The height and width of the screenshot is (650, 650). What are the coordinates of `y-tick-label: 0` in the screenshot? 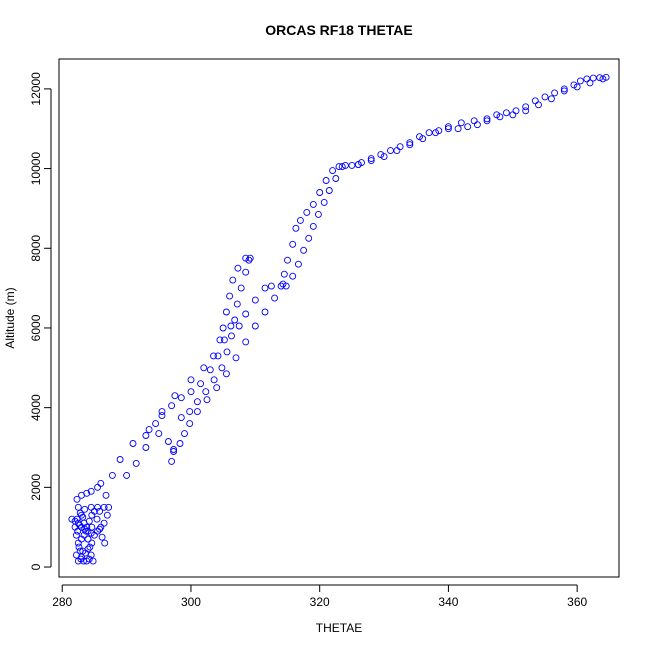 It's located at (36, 566).